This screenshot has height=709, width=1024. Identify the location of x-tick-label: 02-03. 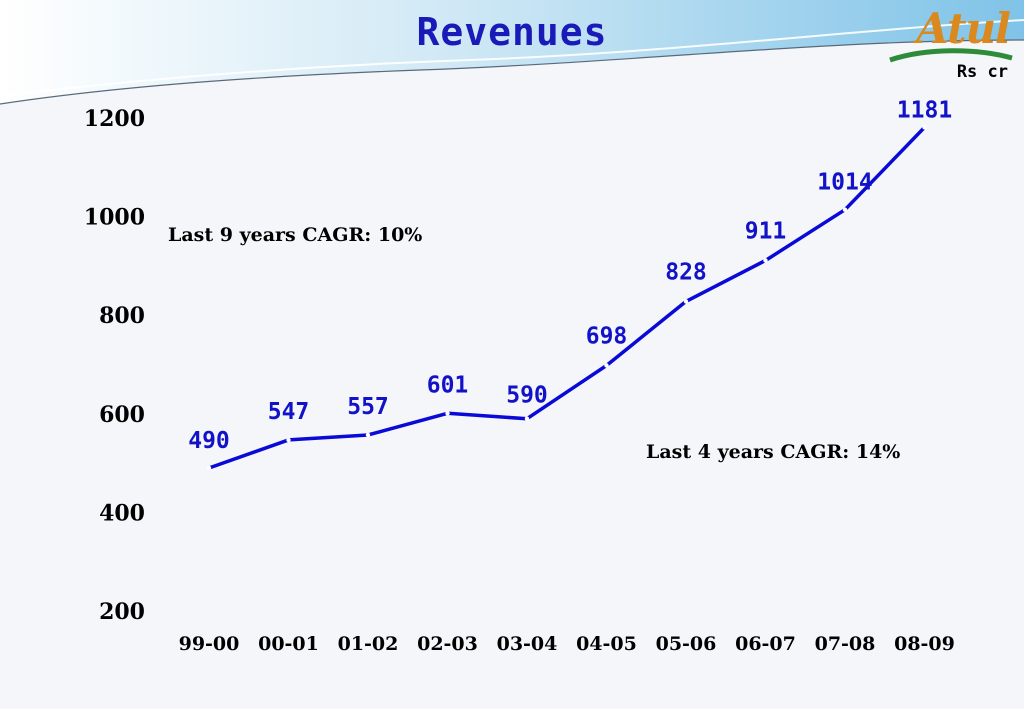
(447, 644).